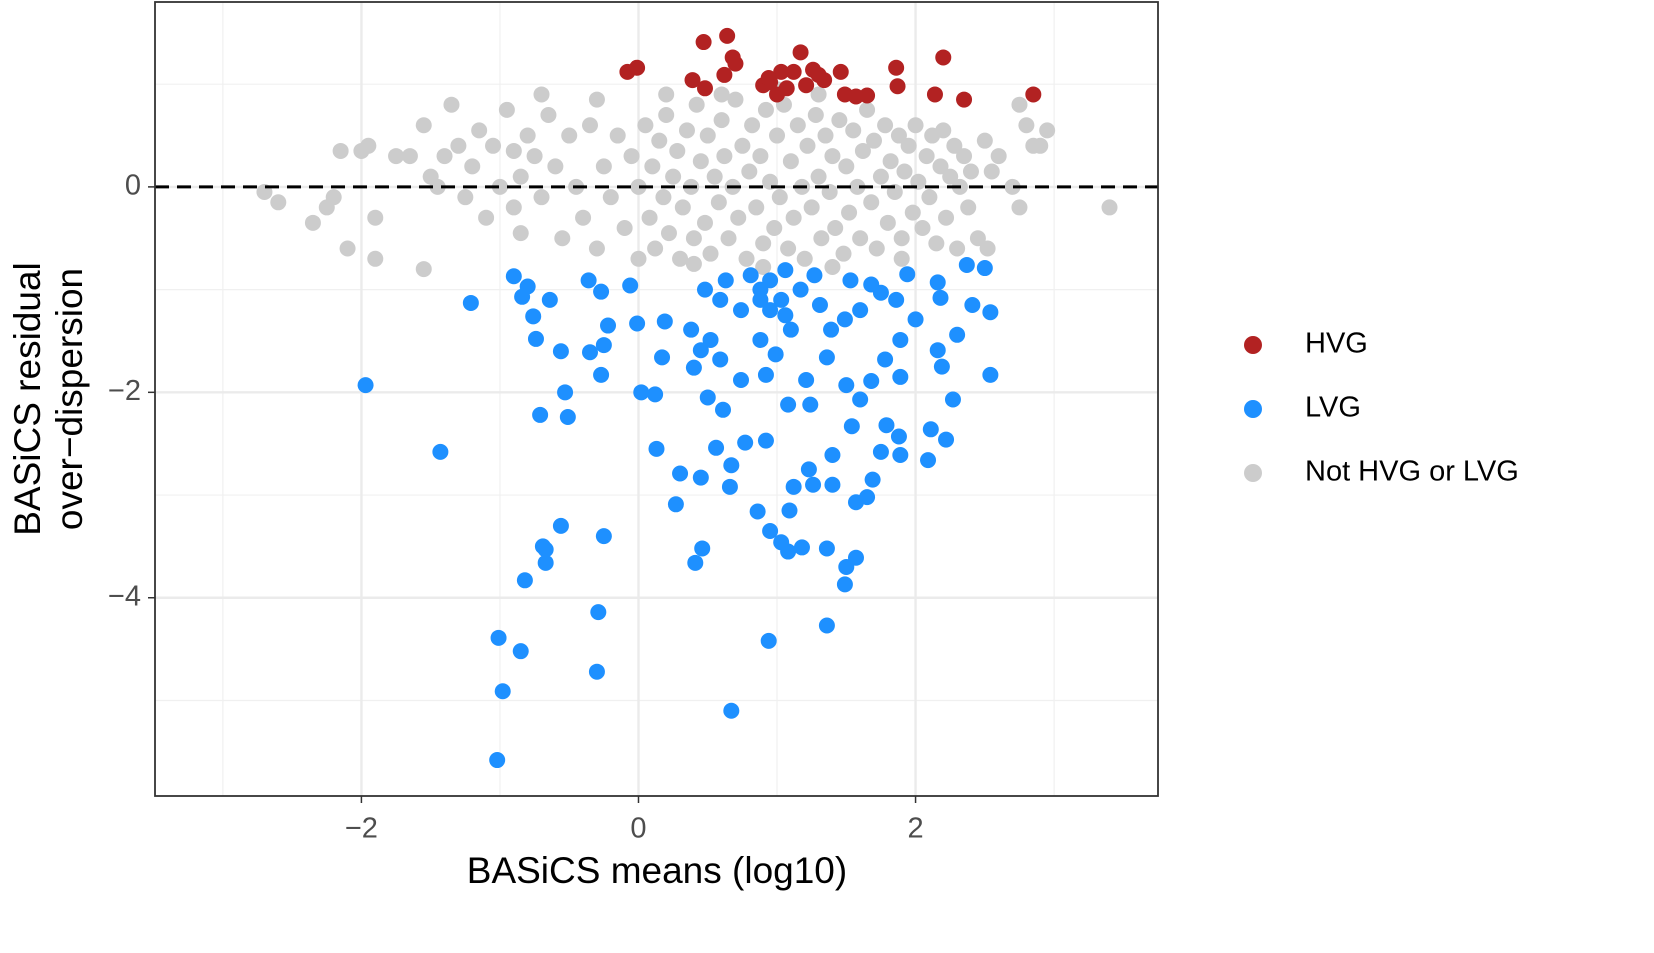 Image resolution: width=1654 pixels, height=953 pixels. What do you see at coordinates (657, 870) in the screenshot?
I see `x-axis-title: BASiCS means (log10)` at bounding box center [657, 870].